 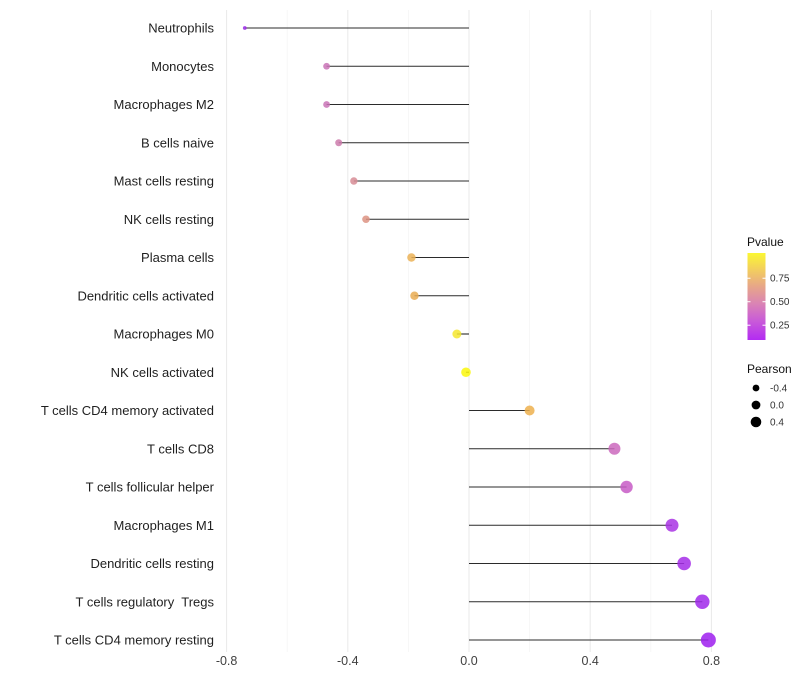 I want to click on category-label: Dendritic cells activated, so click(x=145, y=295).